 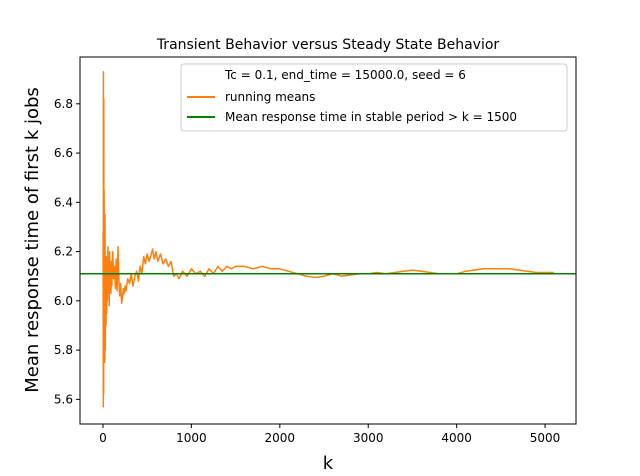 What do you see at coordinates (545, 438) in the screenshot?
I see `x-tick-label: 5000` at bounding box center [545, 438].